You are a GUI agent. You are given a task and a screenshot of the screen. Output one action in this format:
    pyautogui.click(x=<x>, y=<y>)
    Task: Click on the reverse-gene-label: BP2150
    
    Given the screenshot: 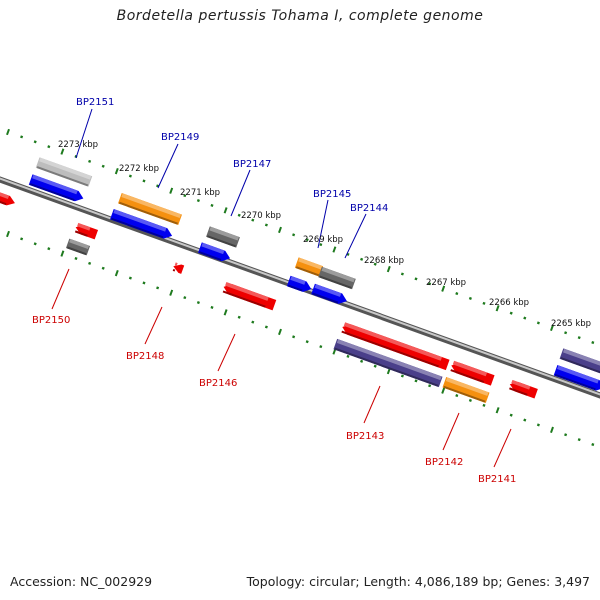 What is the action you would take?
    pyautogui.click(x=51, y=320)
    